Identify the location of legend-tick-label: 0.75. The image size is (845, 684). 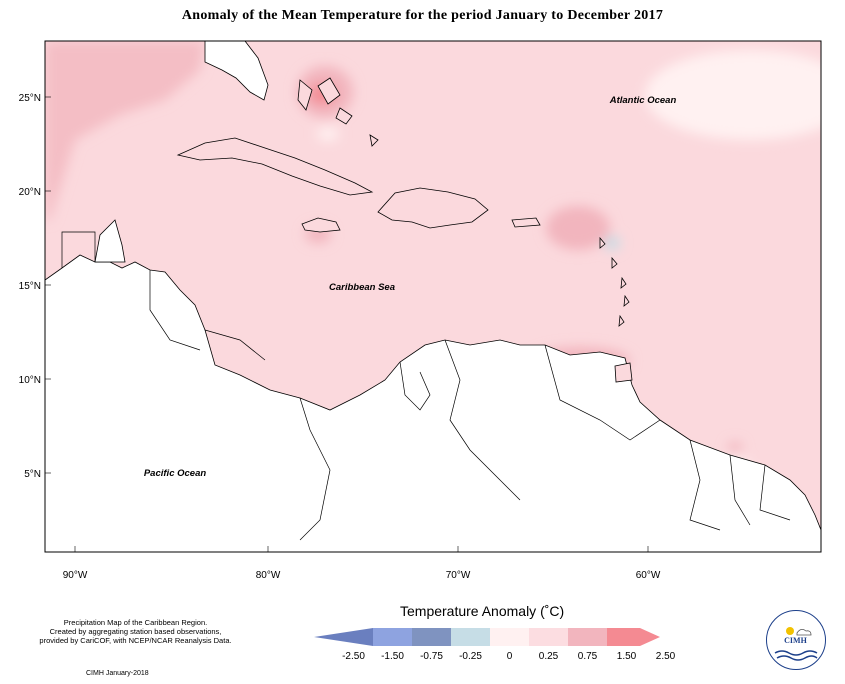
(588, 656).